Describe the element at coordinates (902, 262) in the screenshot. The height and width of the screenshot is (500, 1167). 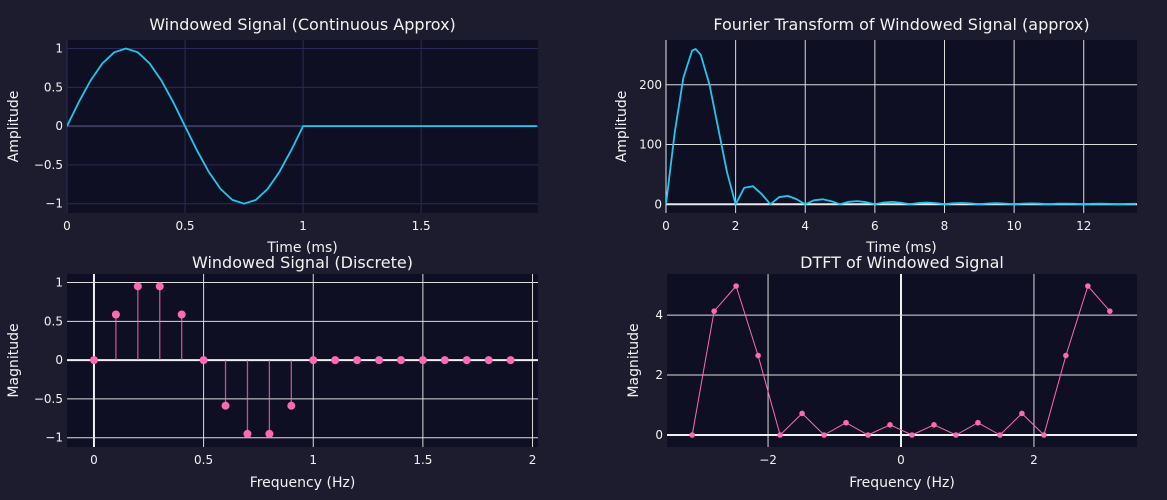
I see `chart-title: DTFT of Windowed Signal` at that location.